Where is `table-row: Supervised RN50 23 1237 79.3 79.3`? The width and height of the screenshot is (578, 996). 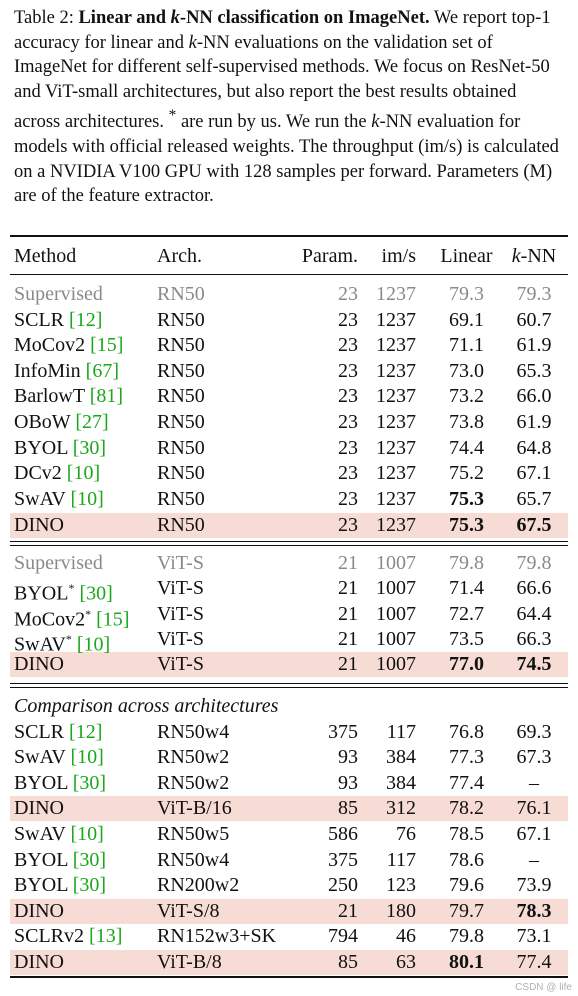 table-row: Supervised RN50 23 1237 79.3 79.3 is located at coordinates (289, 295).